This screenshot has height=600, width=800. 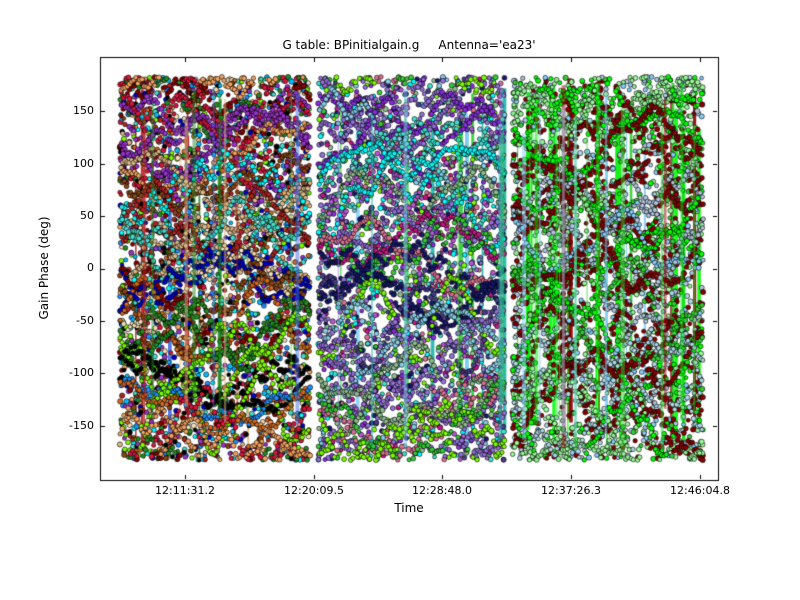 What do you see at coordinates (44, 268) in the screenshot?
I see `y-axis-label: Gain Phase (deg)` at bounding box center [44, 268].